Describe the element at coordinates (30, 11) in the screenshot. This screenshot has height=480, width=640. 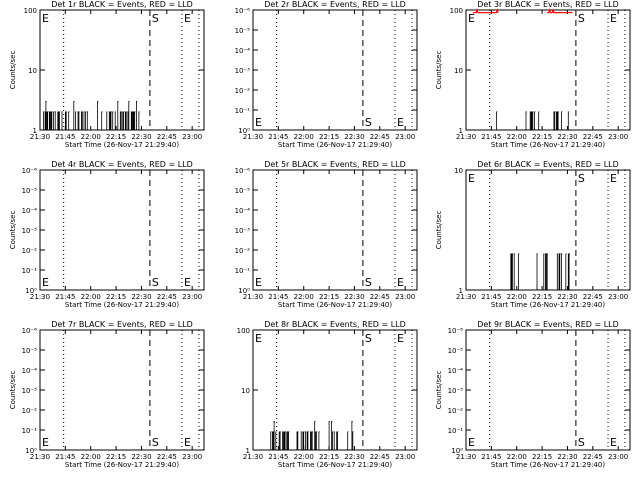
I see `y-tick-label: 100` at that location.